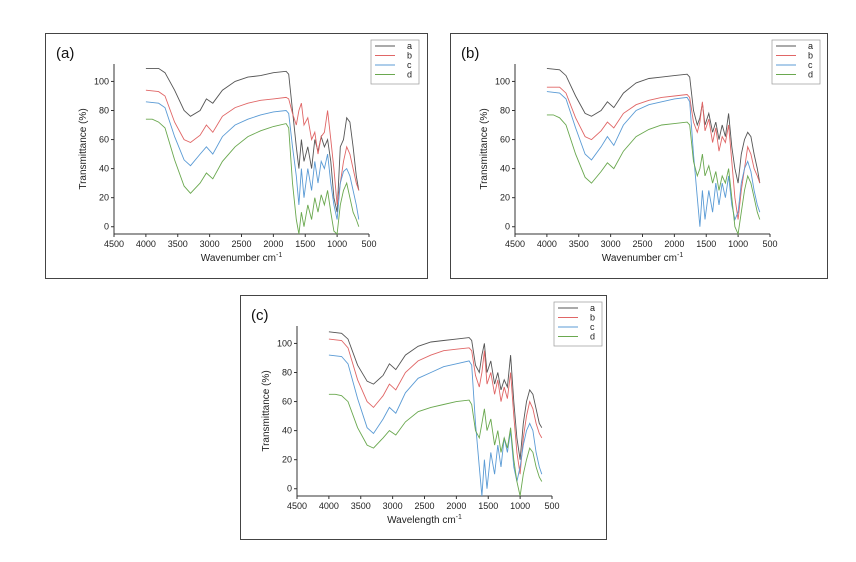 This screenshot has width=856, height=562. What do you see at coordinates (470, 53) in the screenshot?
I see `panel-label: (b)` at bounding box center [470, 53].